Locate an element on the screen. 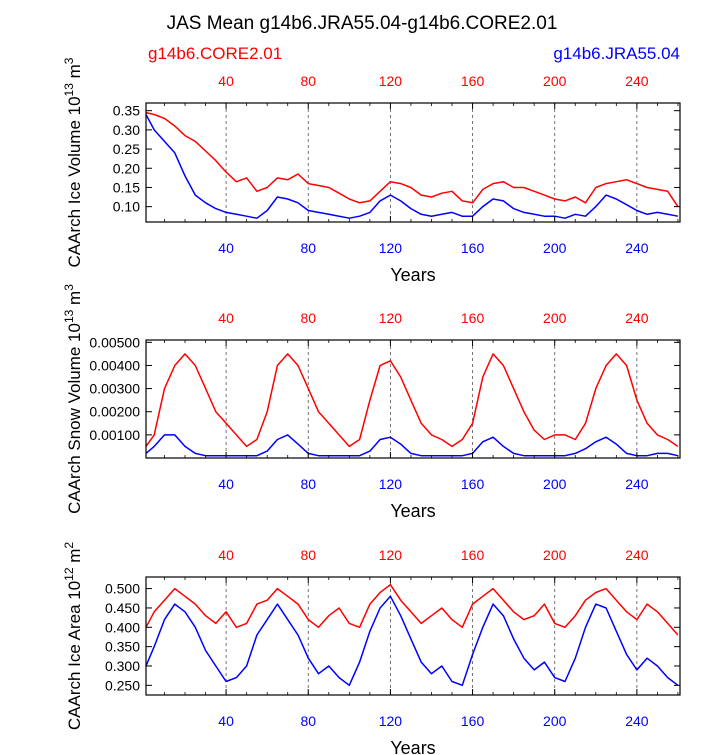 Image resolution: width=723 pixels, height=755 pixels. legend-jra: g14b6.JRA55.04 is located at coordinates (616, 53).